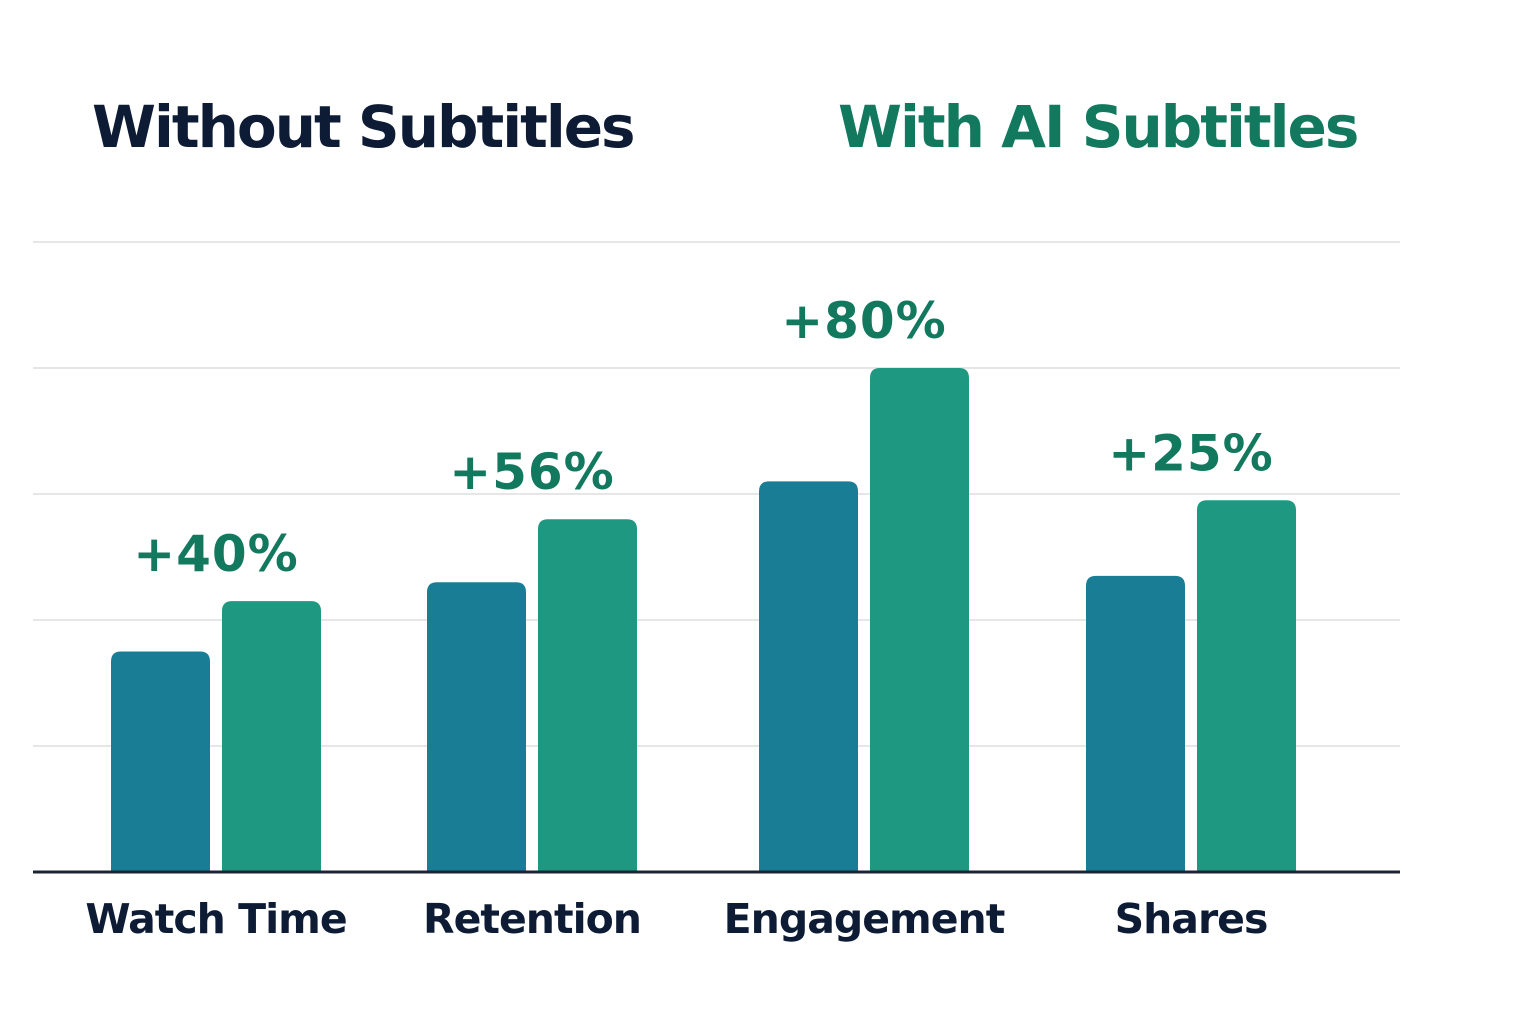  I want to click on bar-with-watch-time, so click(271, 736).